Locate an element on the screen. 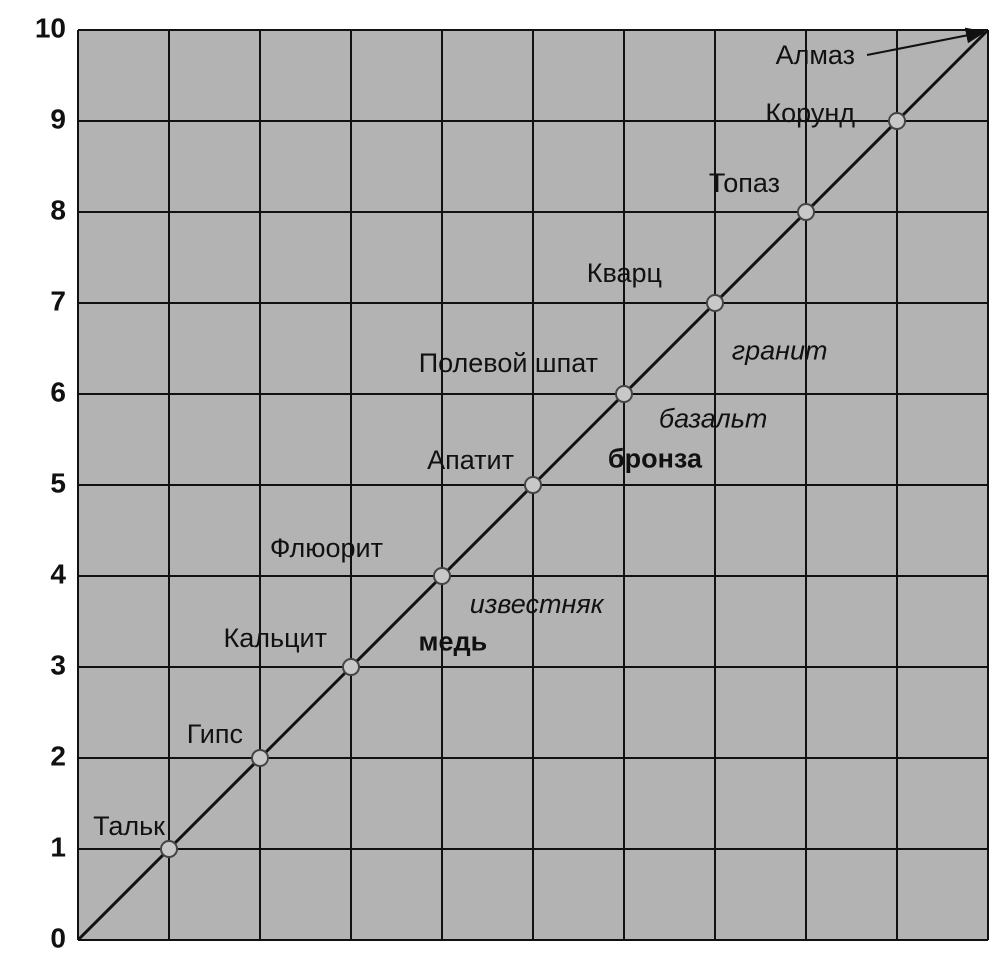 This screenshot has width=995, height=962. annotation: известняк is located at coordinates (537, 604).